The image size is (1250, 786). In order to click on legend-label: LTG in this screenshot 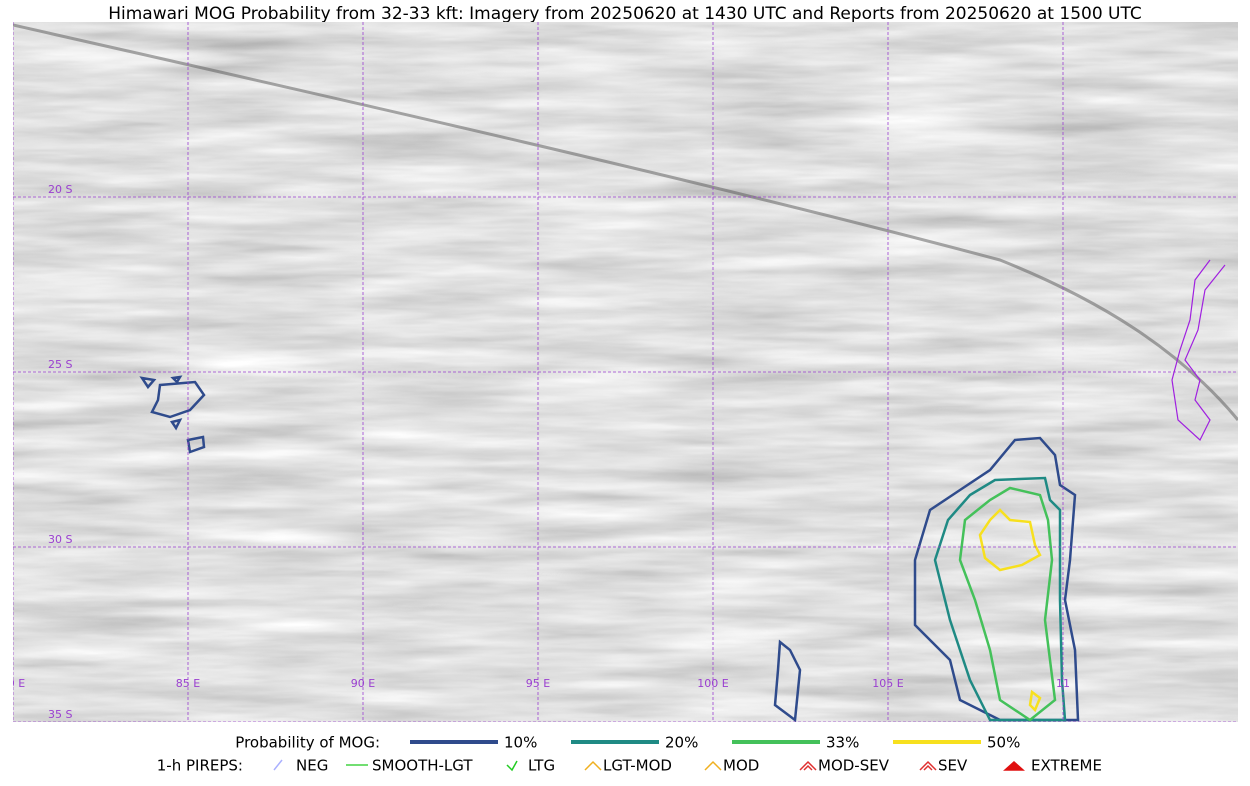, I will do `click(541, 766)`.